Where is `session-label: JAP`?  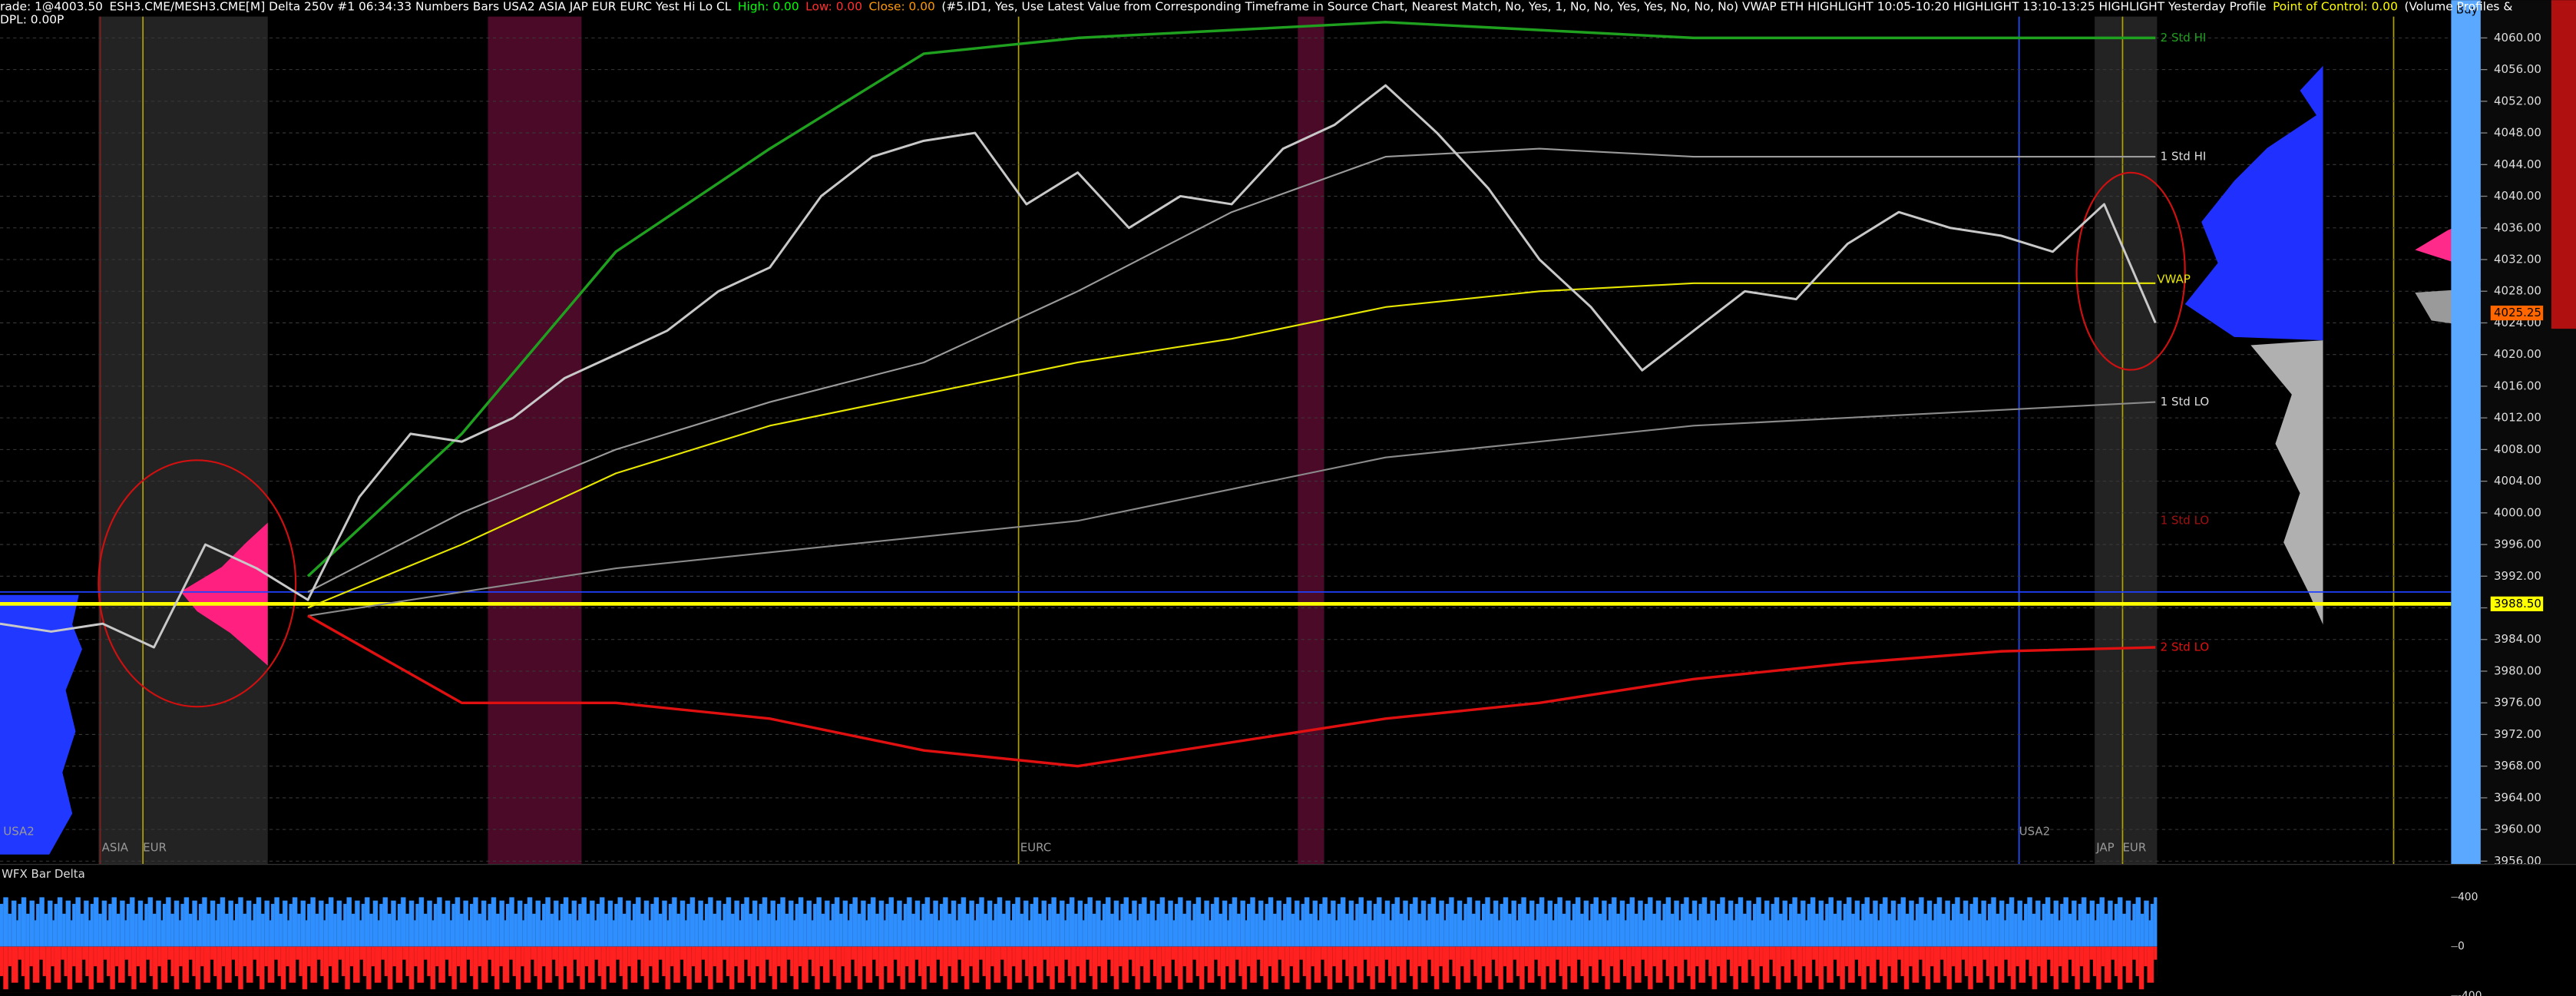 session-label: JAP is located at coordinates (2104, 848).